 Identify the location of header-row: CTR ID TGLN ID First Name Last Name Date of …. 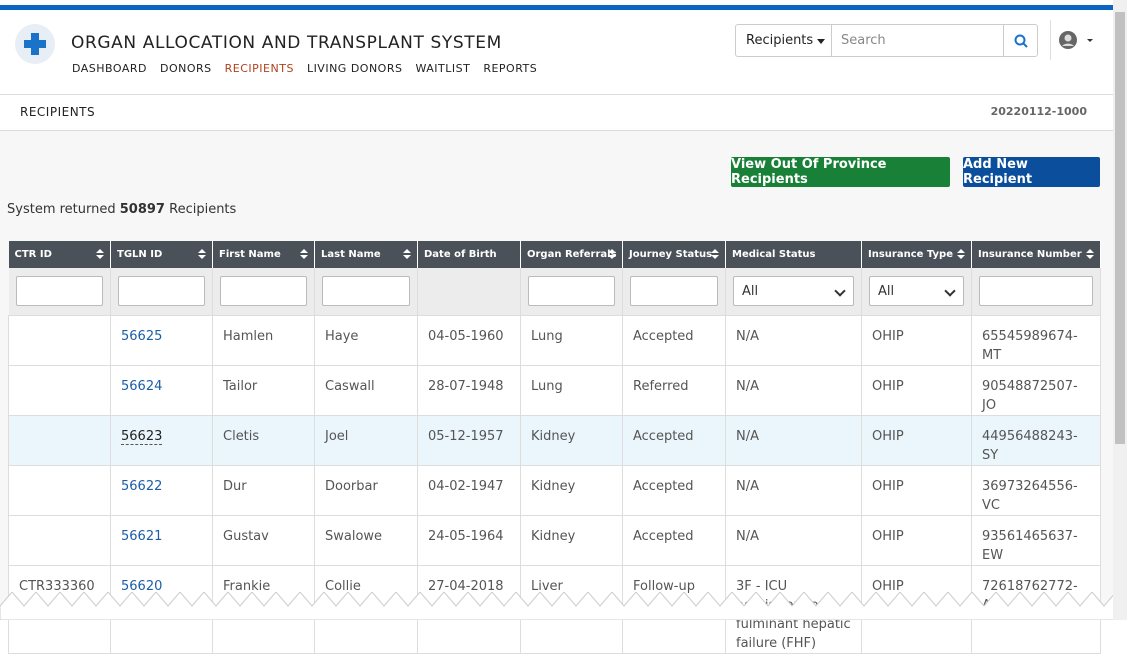
(554, 254).